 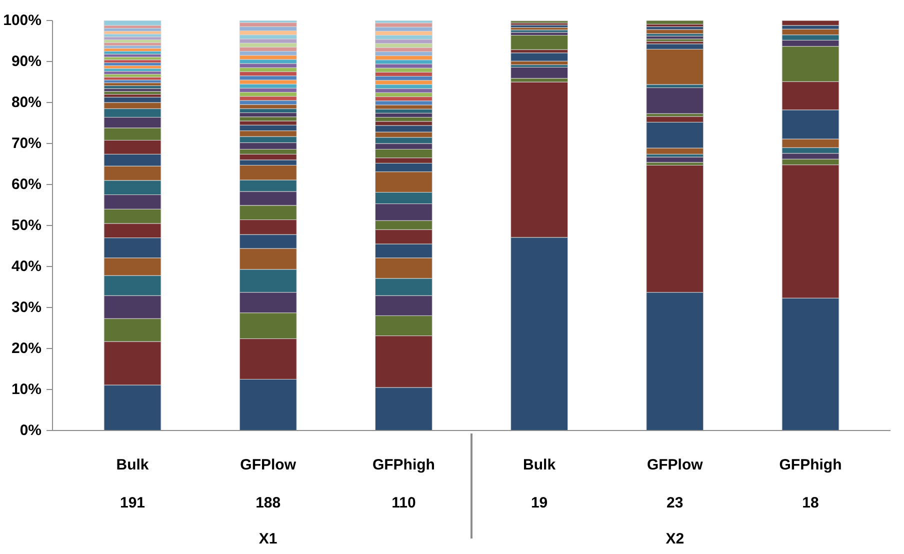 I want to click on category-label: 23, so click(x=675, y=503).